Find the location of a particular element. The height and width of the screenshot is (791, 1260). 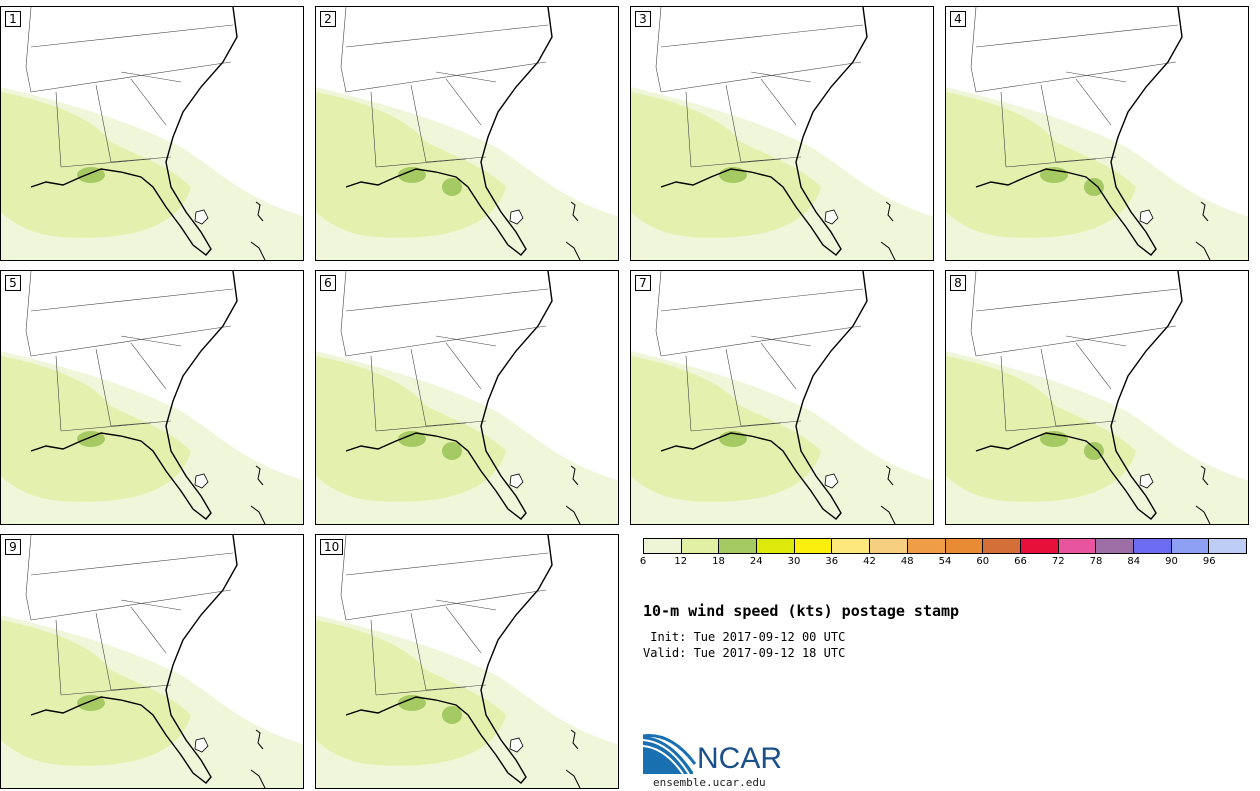

colorbar-tick-label: 30 is located at coordinates (794, 561).